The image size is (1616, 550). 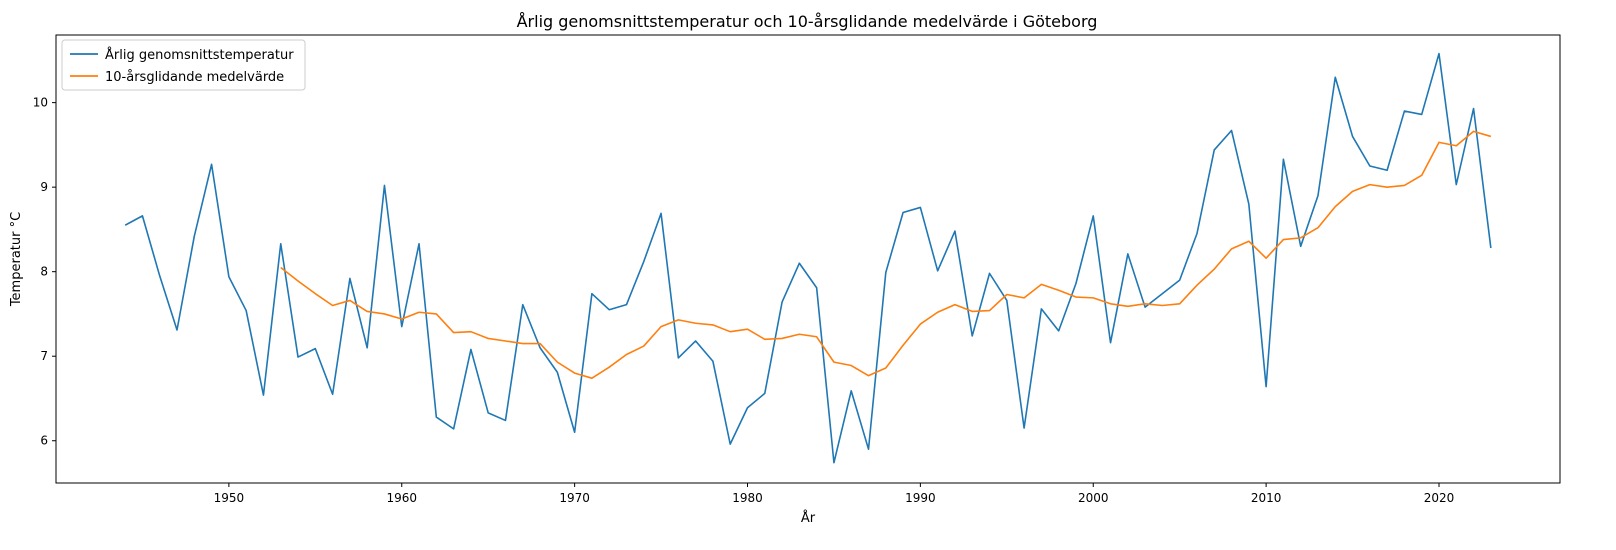 I want to click on x-tick-label: 2010, so click(x=1266, y=498).